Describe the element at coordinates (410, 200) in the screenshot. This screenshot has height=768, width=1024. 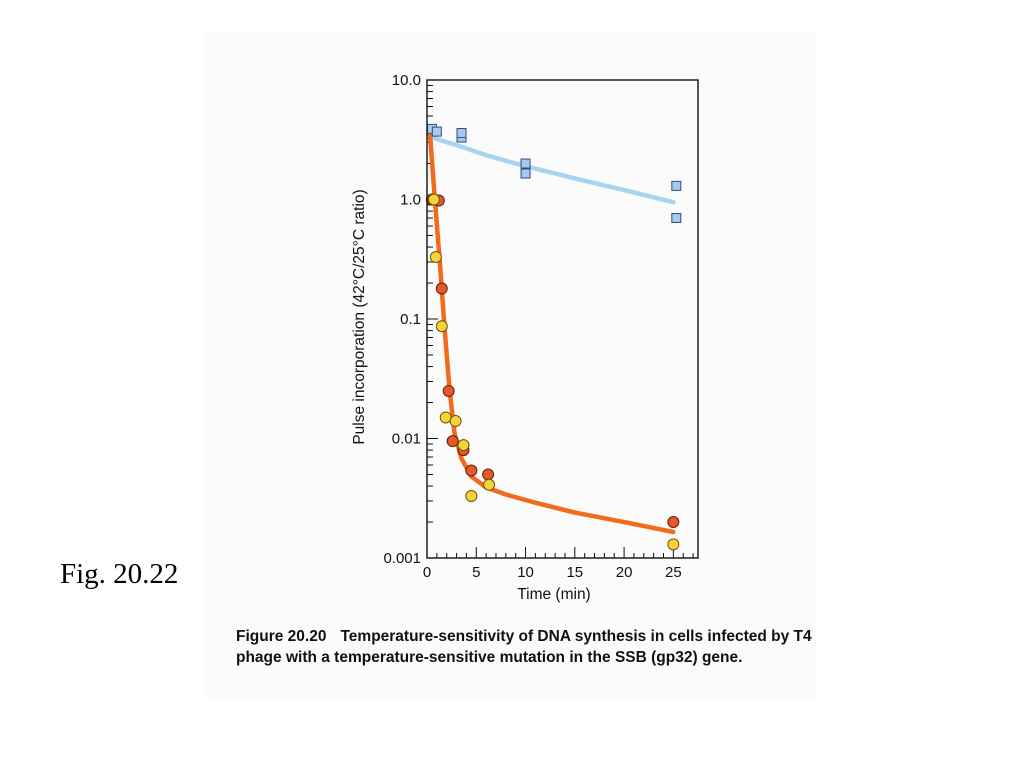
I see `y-tick-label: 1.0` at that location.